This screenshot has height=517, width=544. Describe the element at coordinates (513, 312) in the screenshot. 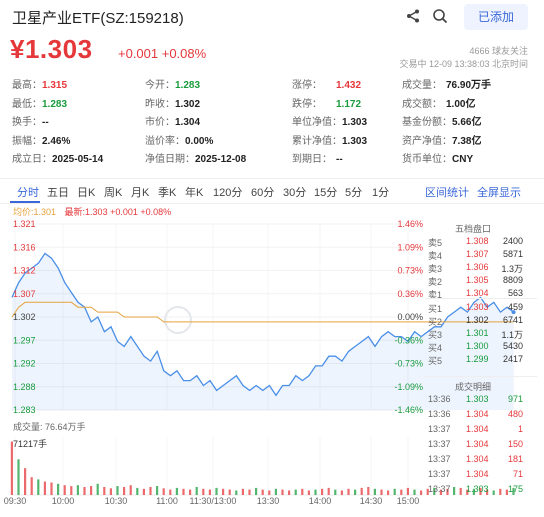

I see `latest-point` at that location.